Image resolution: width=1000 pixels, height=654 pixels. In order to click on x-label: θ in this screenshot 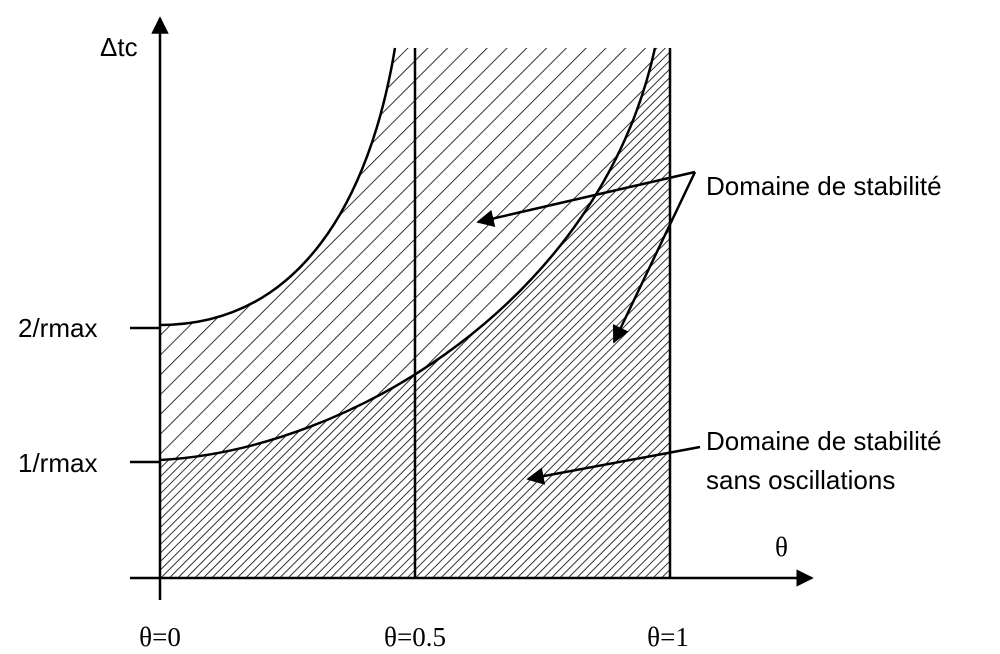, I will do `click(781, 547)`.